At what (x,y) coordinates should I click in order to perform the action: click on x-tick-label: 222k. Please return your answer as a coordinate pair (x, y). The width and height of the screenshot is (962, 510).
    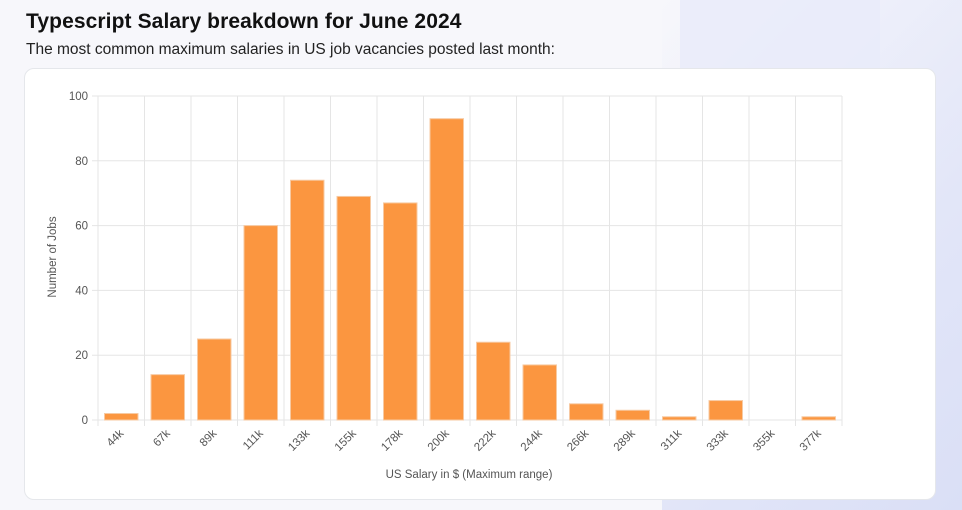
    Looking at the image, I should click on (485, 440).